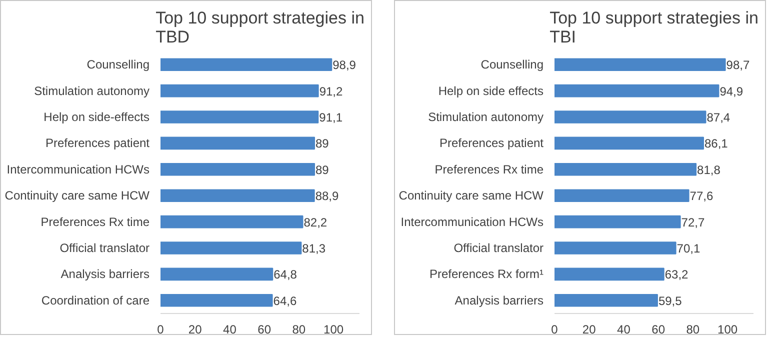 This screenshot has width=774, height=343. I want to click on data-label: 70,1, so click(688, 249).